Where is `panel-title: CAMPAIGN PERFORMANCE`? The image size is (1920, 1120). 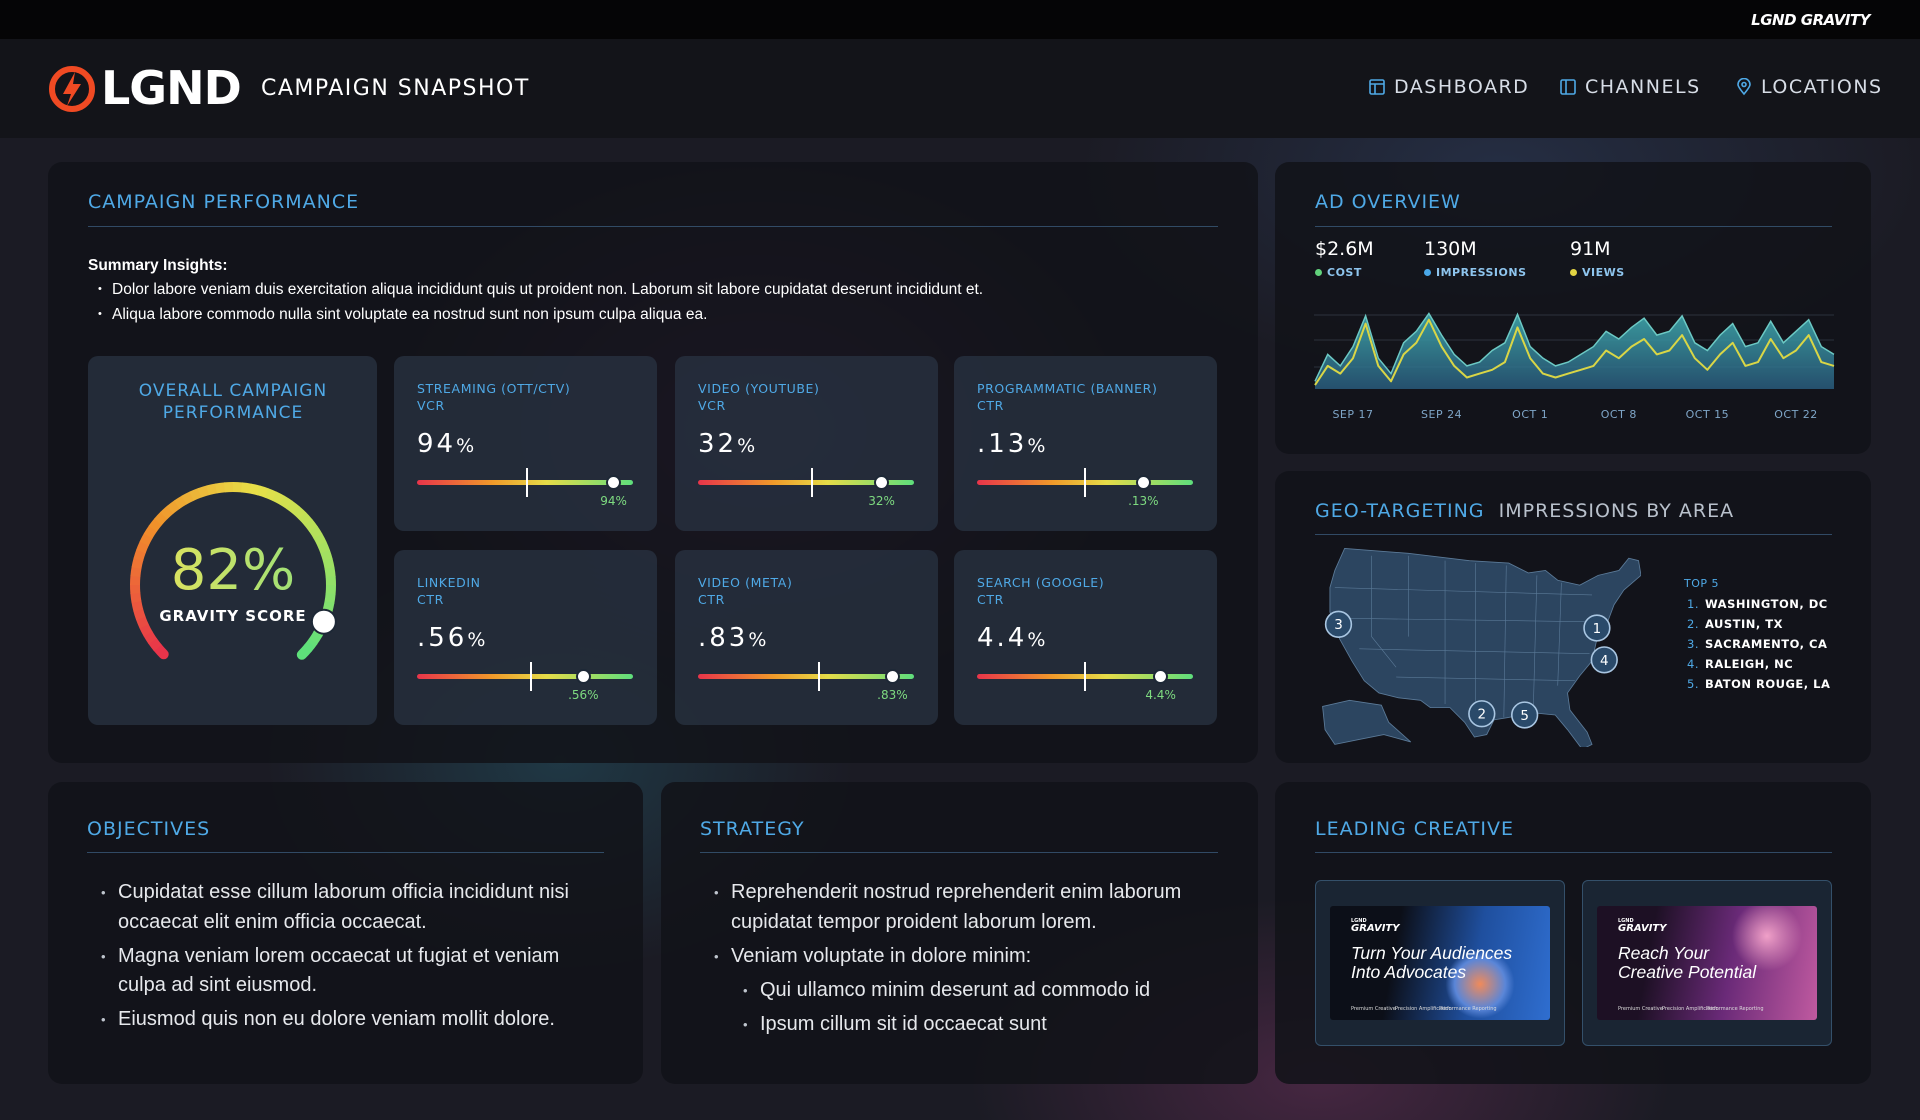 panel-title: CAMPAIGN PERFORMANCE is located at coordinates (224, 202).